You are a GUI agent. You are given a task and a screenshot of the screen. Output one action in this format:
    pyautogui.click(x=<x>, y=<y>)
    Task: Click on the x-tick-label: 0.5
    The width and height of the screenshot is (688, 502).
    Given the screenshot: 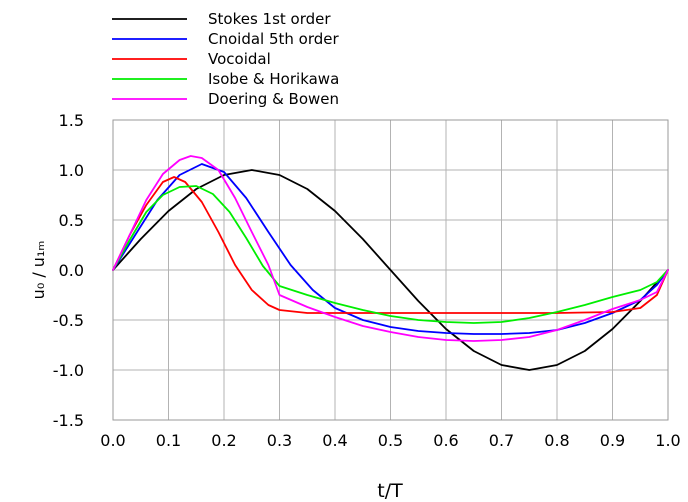 What is the action you would take?
    pyautogui.click(x=390, y=440)
    